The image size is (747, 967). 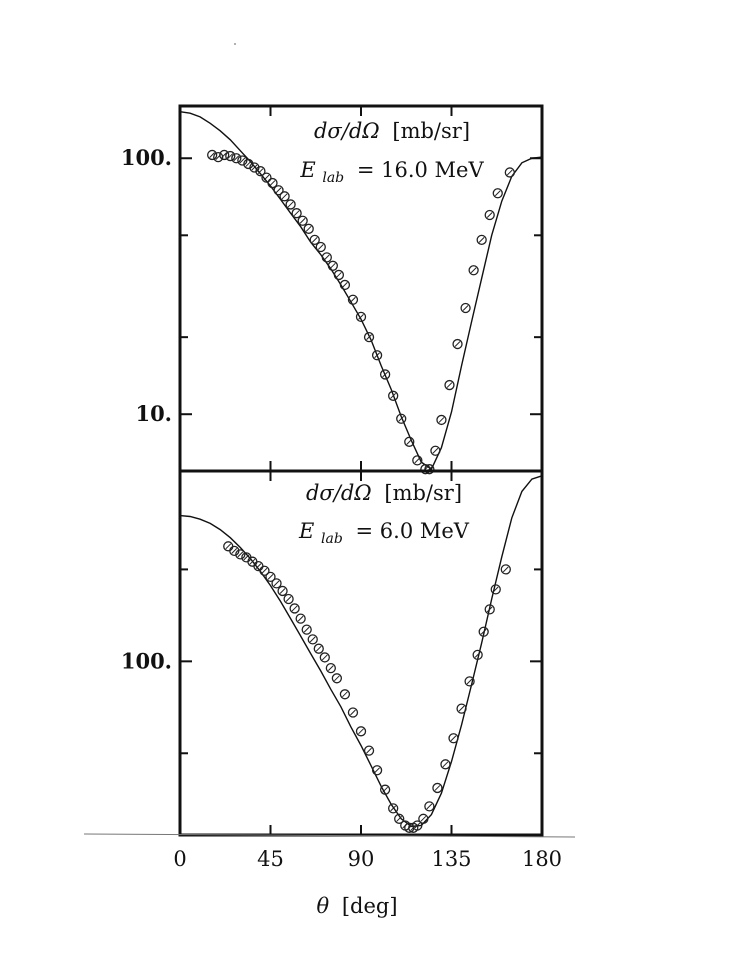 I want to click on x-axis-label-var: θ, so click(x=322, y=906).